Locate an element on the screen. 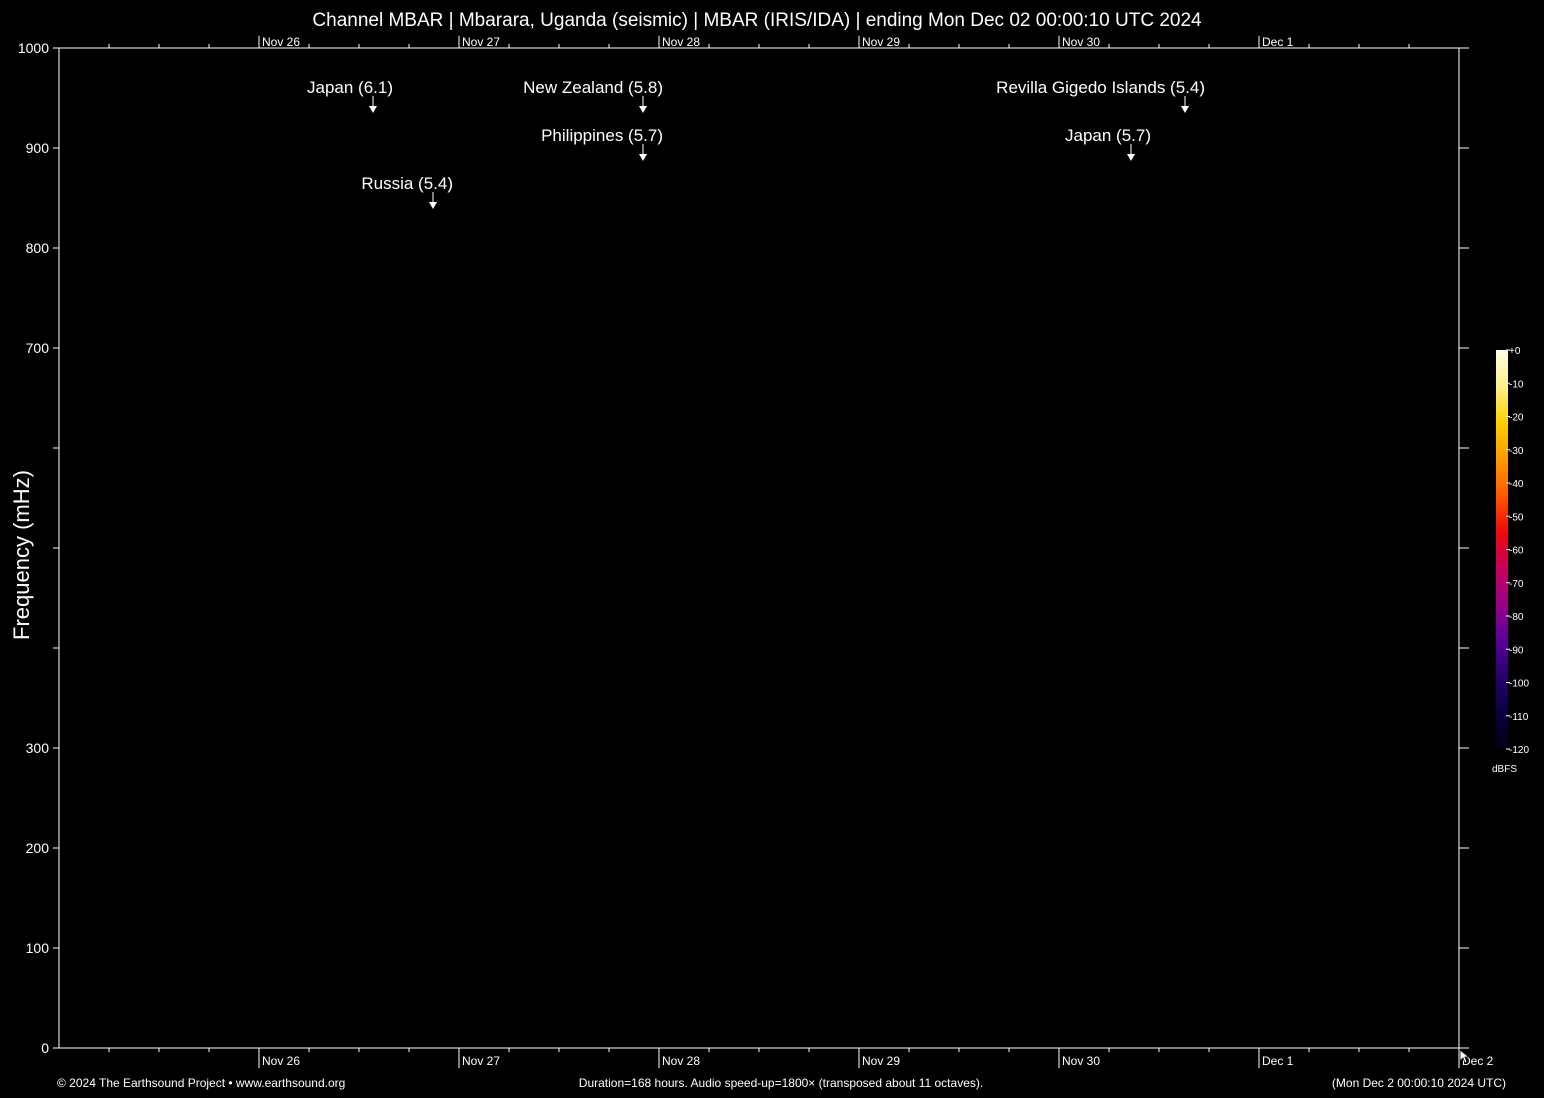  colorbar-tick-label: -10 is located at coordinates (1516, 384).